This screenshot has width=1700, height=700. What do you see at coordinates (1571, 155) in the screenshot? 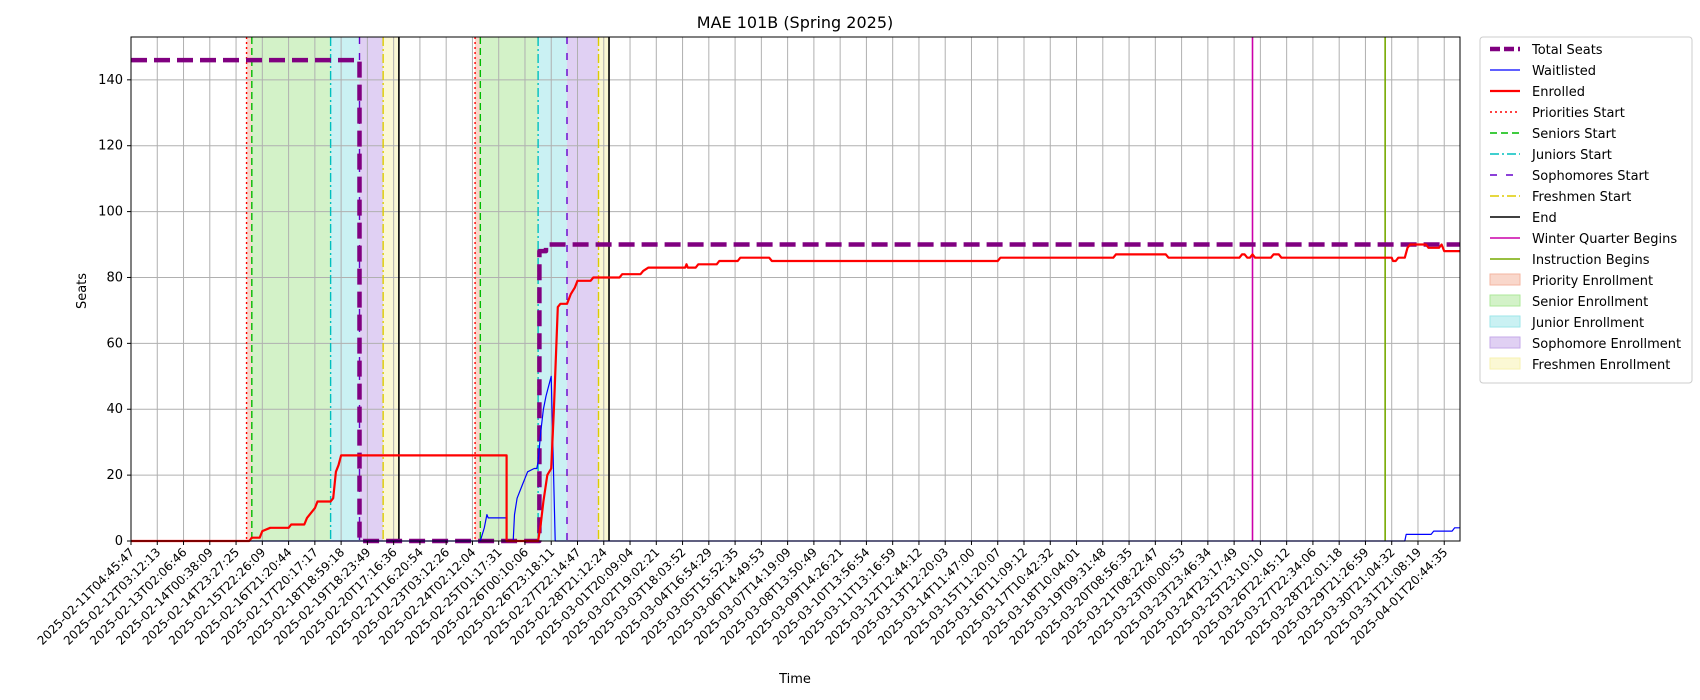
I see `legend-label-juniors-start: Juniors Start` at bounding box center [1571, 155].